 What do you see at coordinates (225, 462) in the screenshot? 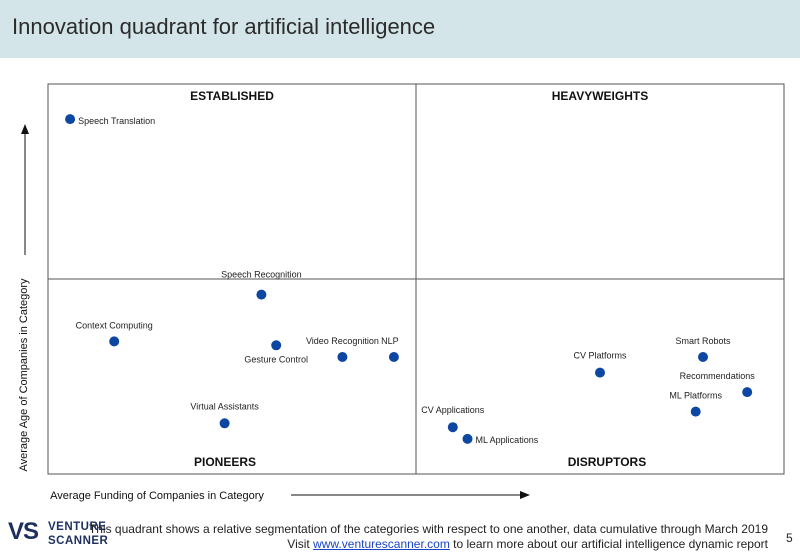
I see `quadrant-label-pioneers: PIONEERS` at bounding box center [225, 462].